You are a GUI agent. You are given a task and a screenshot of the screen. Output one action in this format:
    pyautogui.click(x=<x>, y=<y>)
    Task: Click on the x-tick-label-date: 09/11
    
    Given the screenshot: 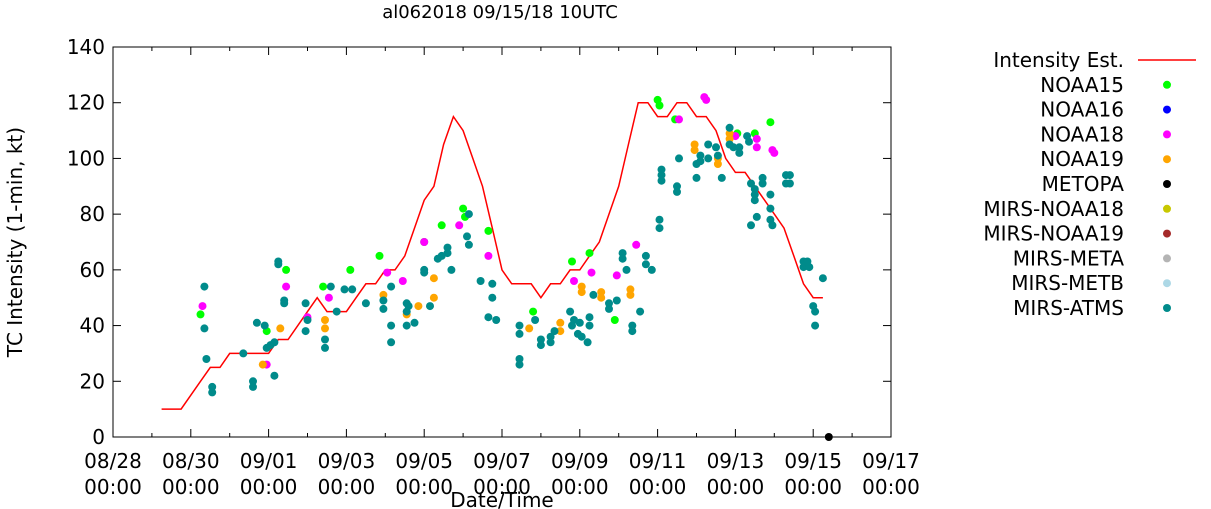 What is the action you would take?
    pyautogui.click(x=658, y=461)
    